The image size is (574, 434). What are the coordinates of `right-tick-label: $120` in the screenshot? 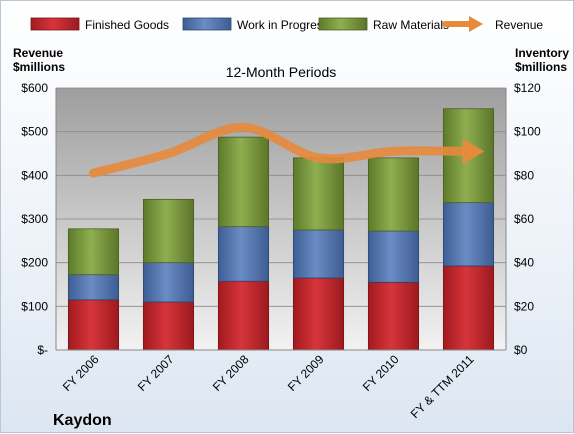 It's located at (527, 88).